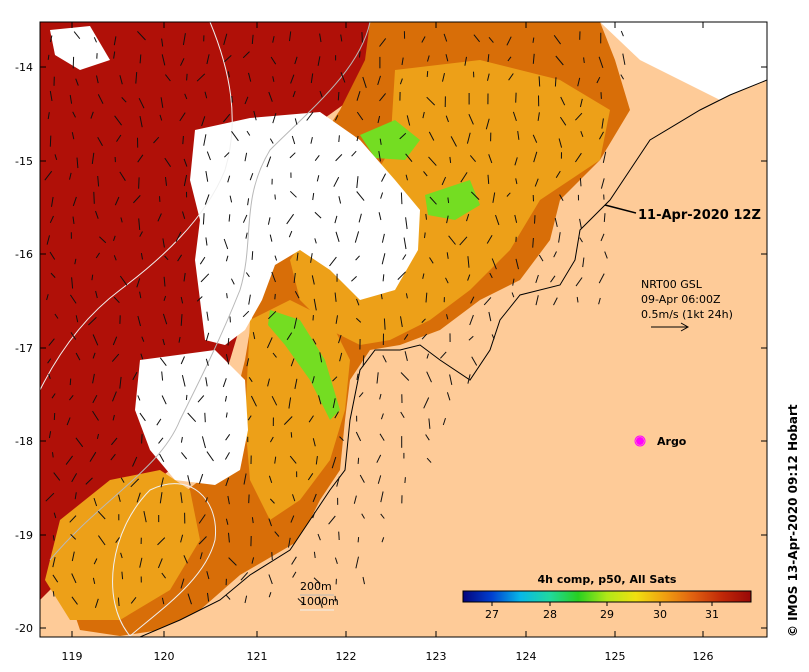 The width and height of the screenshot is (809, 672). I want to click on sea-mid-south, so click(122, 545).